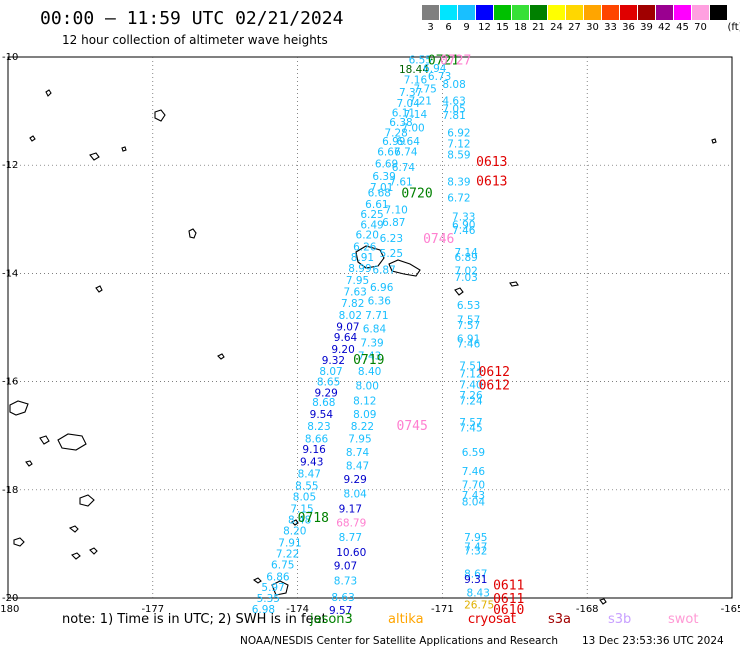 This screenshot has width=740, height=650. What do you see at coordinates (395, 211) in the screenshot?
I see `wave-height-label: 7.10` at bounding box center [395, 211].